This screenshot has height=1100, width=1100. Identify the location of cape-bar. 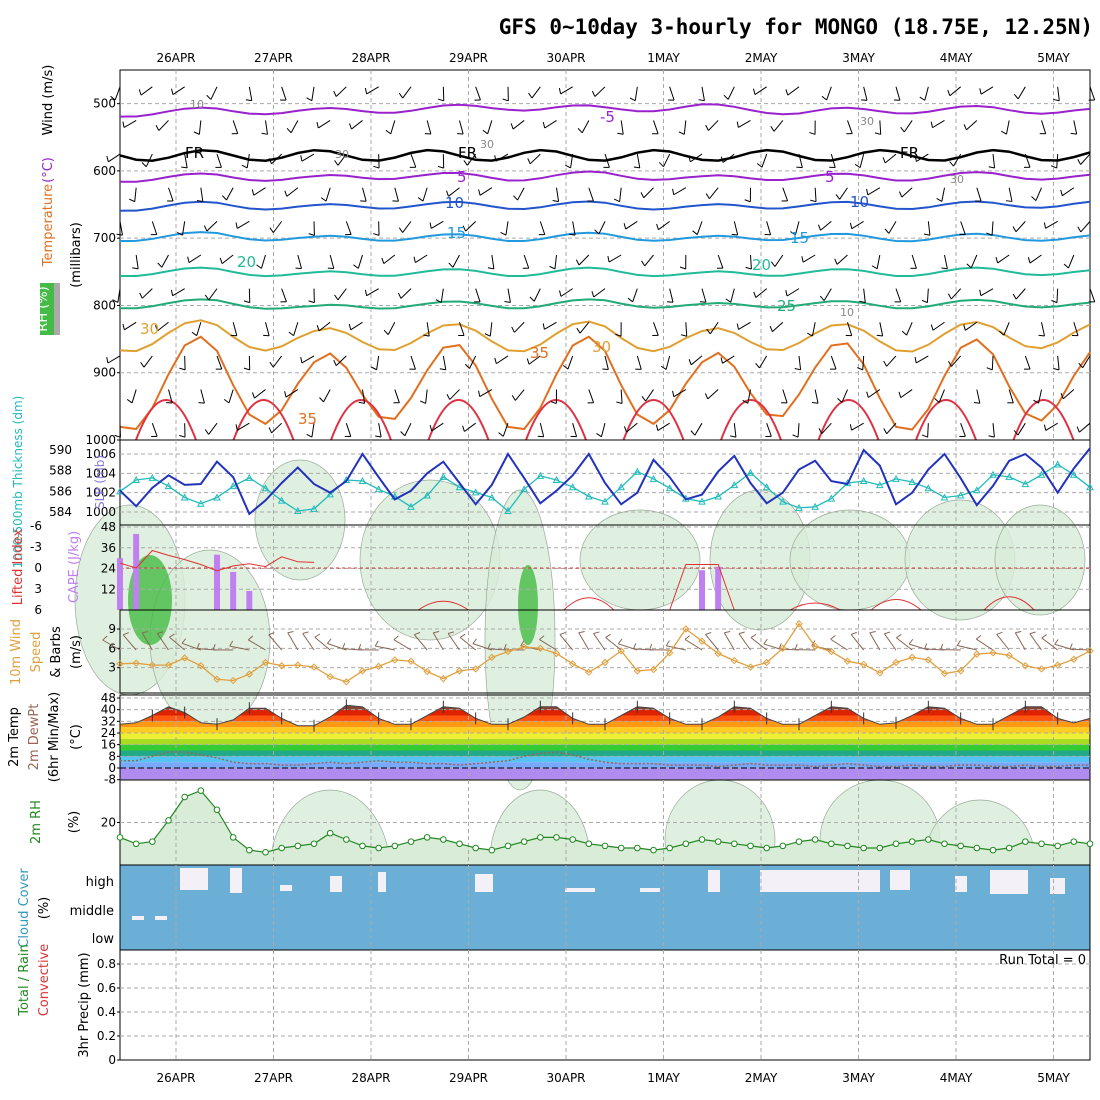
(120, 584).